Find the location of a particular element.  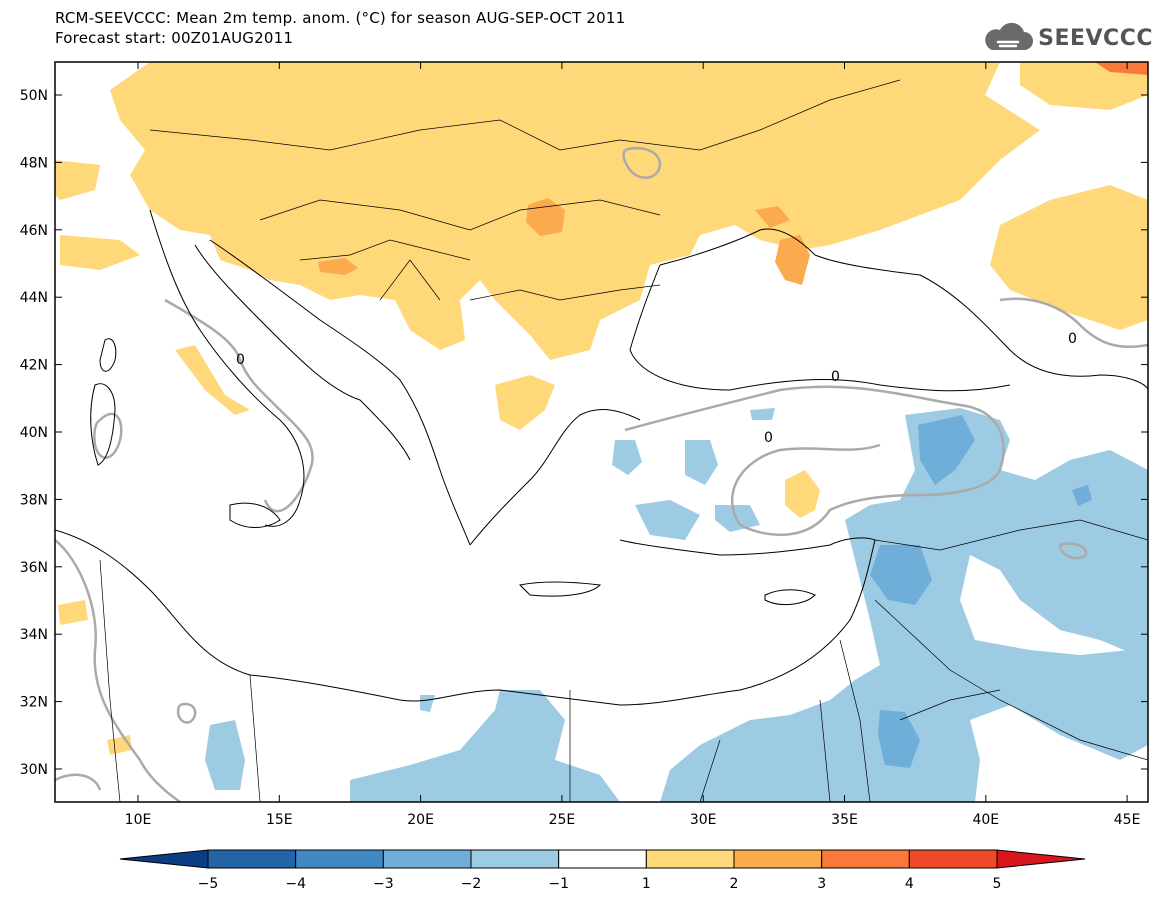

contour-label-italy: 0 is located at coordinates (240, 360).